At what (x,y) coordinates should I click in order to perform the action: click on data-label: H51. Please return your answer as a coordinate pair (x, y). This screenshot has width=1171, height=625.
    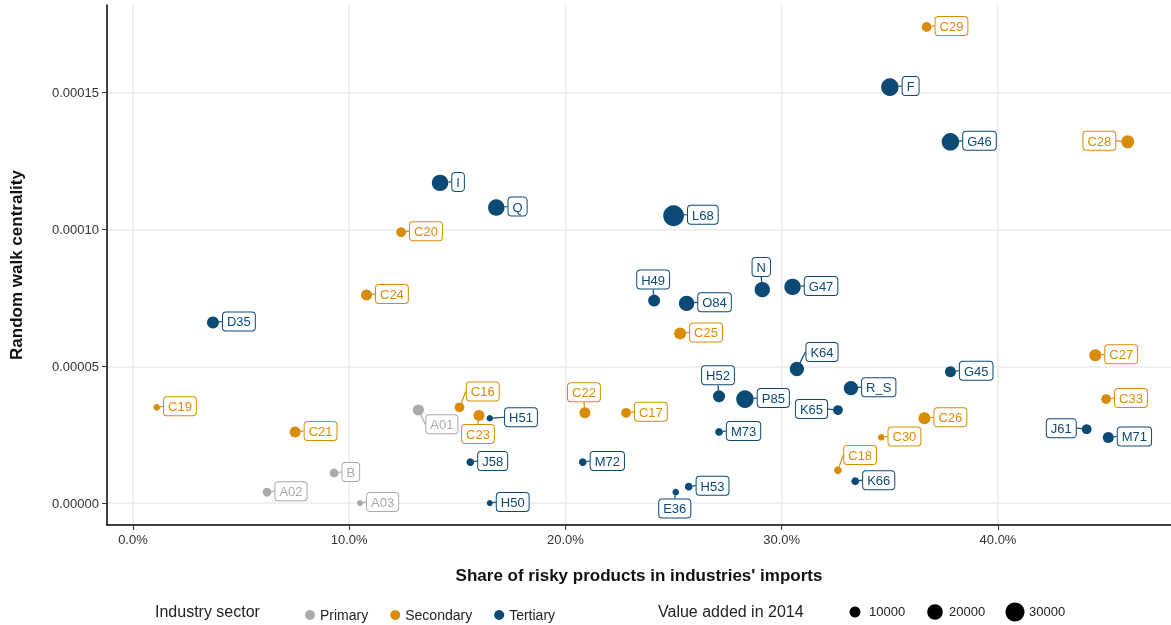
    Looking at the image, I should click on (521, 418).